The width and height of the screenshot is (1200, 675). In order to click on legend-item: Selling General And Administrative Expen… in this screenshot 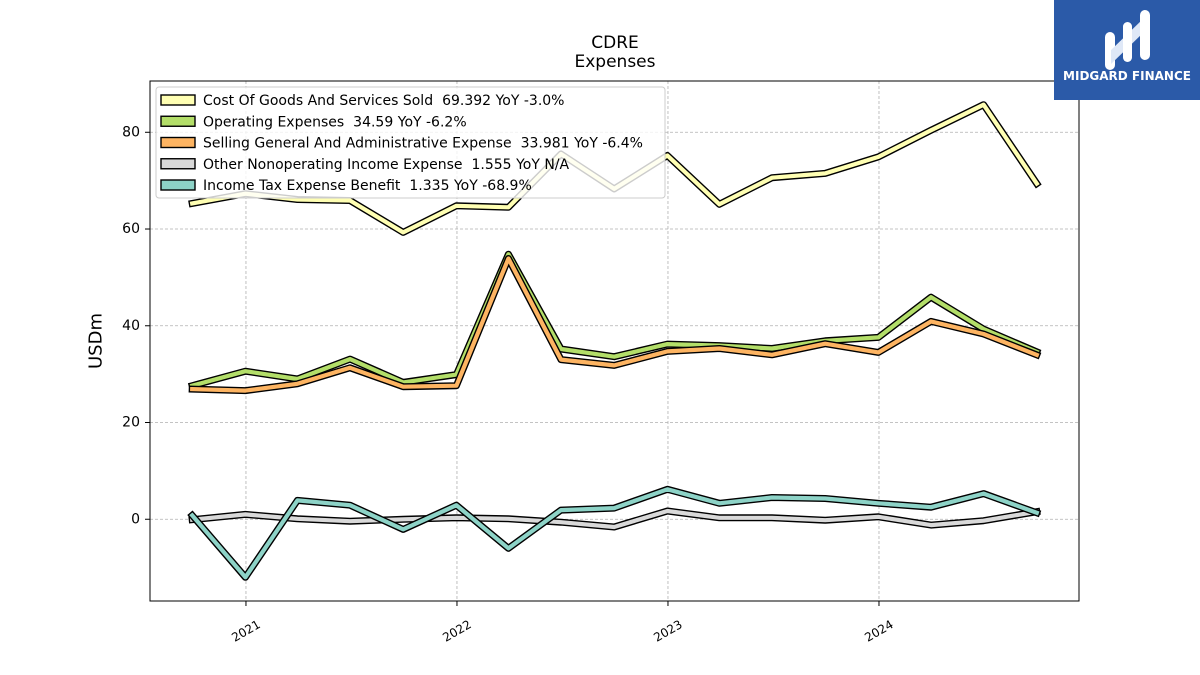, I will do `click(401, 144)`.